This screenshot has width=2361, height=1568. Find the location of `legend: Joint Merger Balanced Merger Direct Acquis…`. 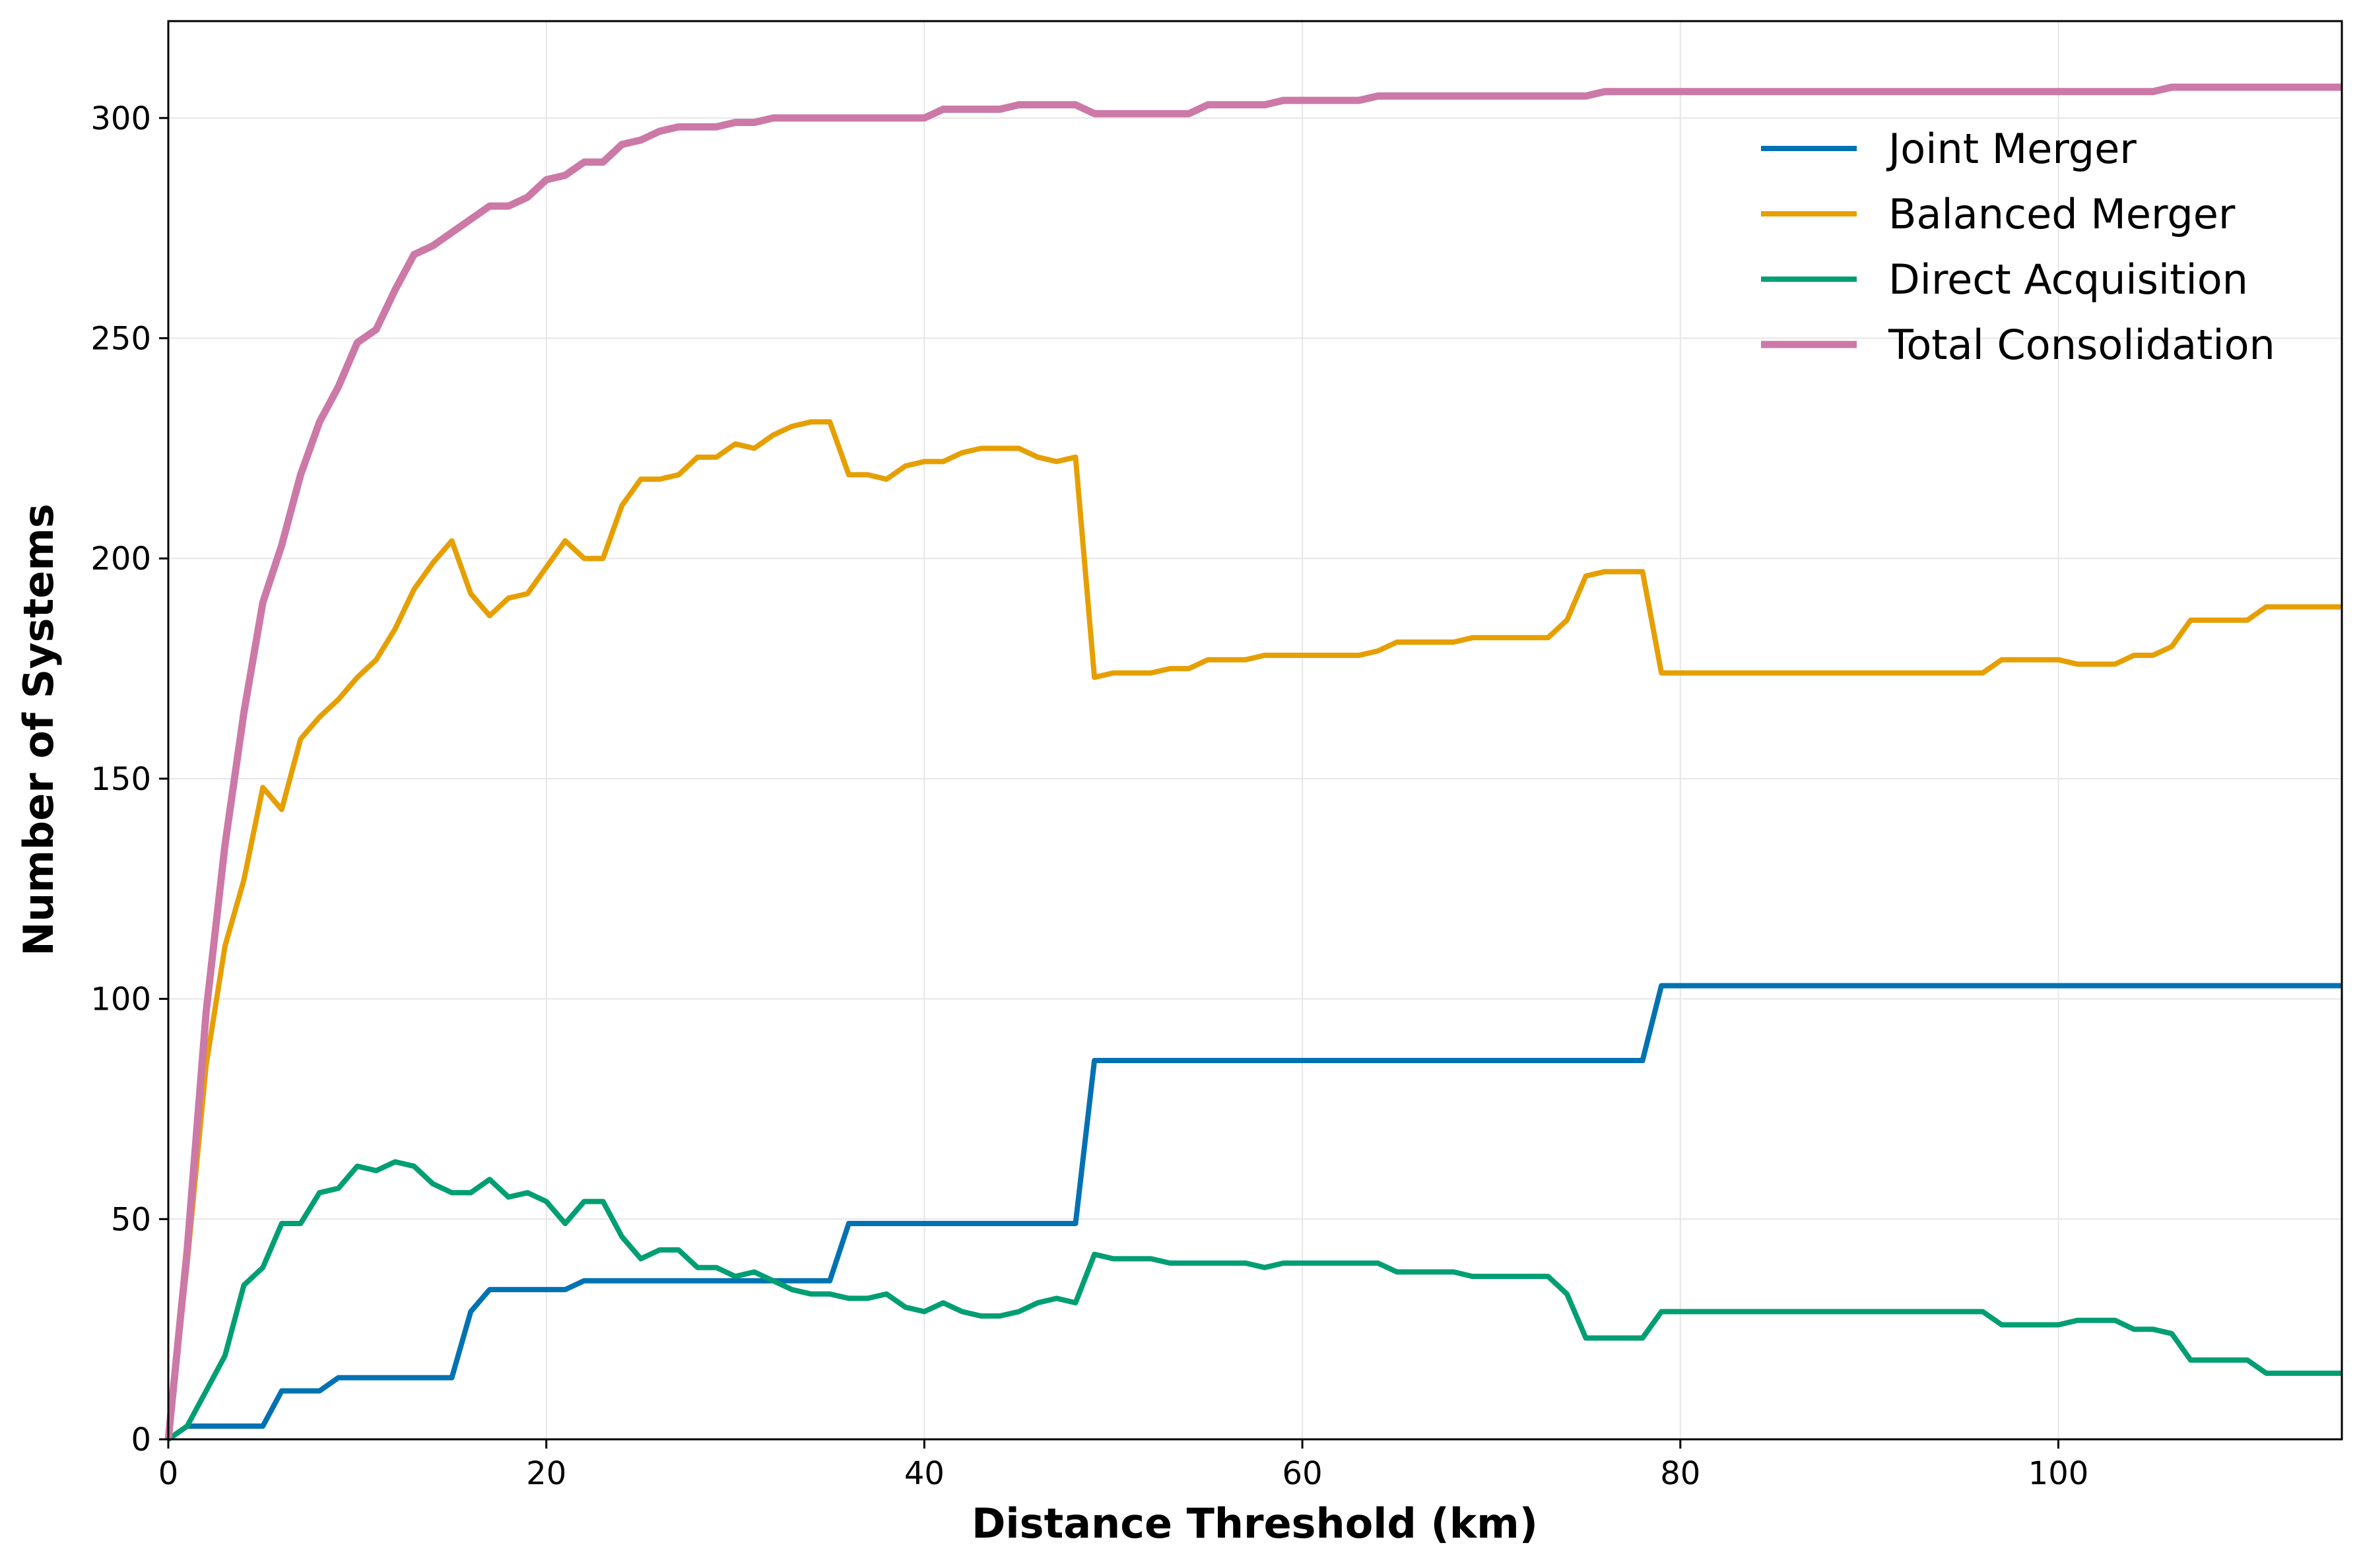

legend: Joint Merger Balanced Merger Direct Acquis… is located at coordinates (2018, 247).